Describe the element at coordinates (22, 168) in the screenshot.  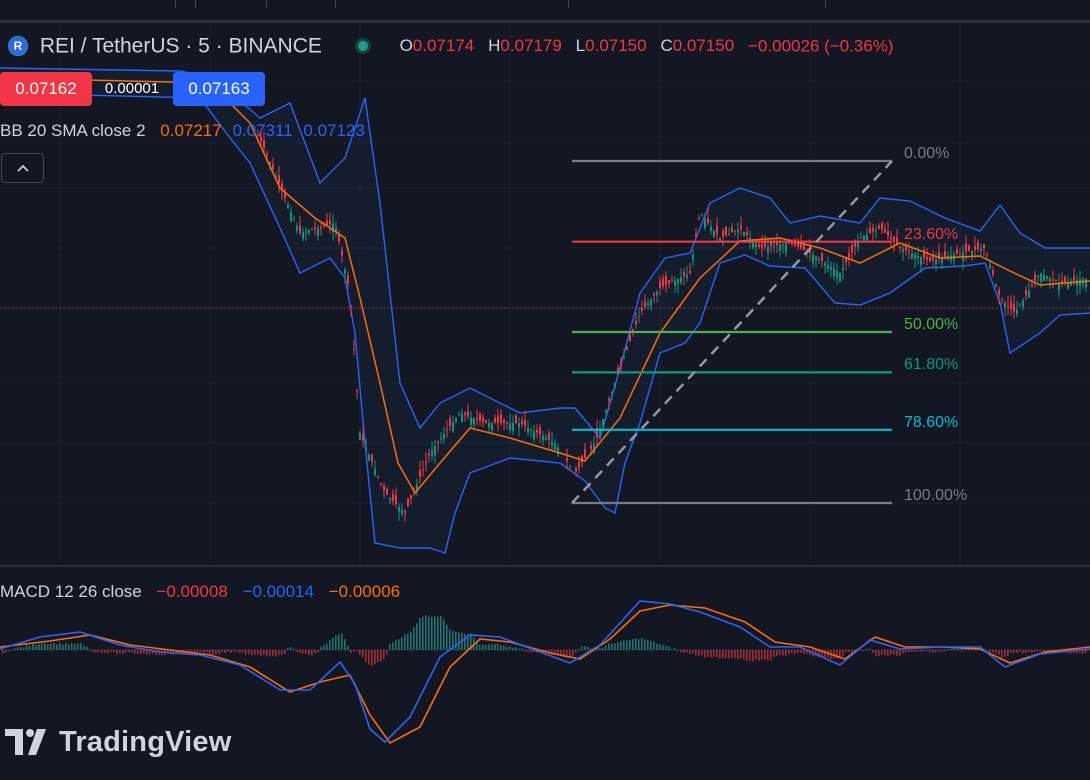
I see `collapse-legend-button` at that location.